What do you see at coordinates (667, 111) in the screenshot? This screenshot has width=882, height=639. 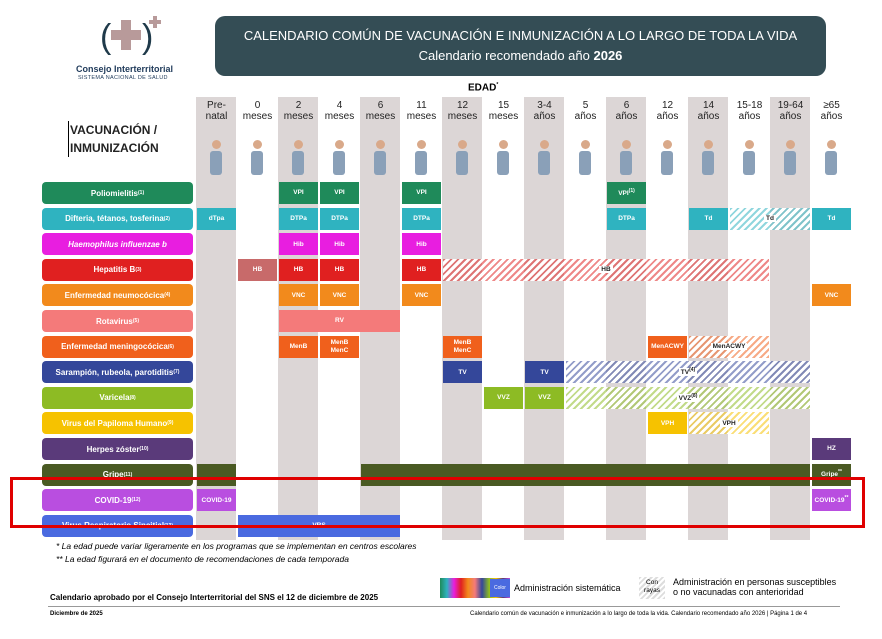 I see `age-label: 12 años` at bounding box center [667, 111].